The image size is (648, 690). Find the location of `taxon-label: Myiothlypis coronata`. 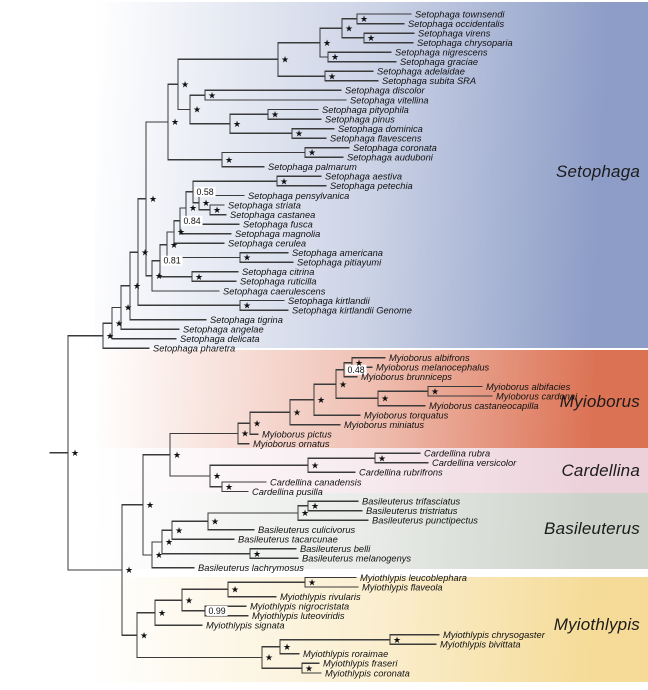

taxon-label: Myiothlypis coronata is located at coordinates (367, 673).